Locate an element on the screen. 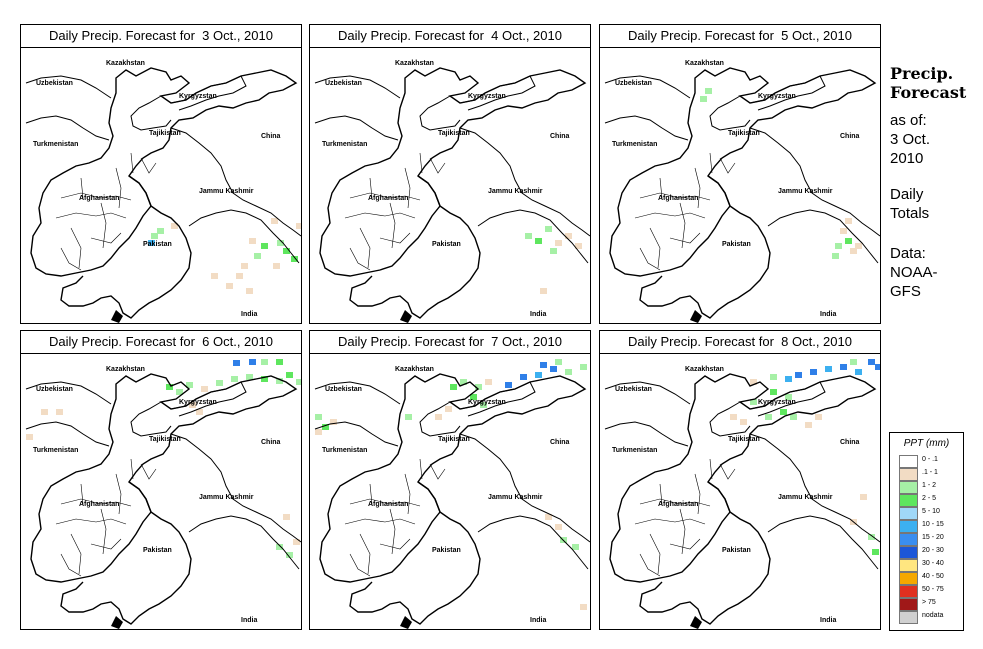 The width and height of the screenshot is (983, 649). map-label-kazakhstan: Kazakhstan is located at coordinates (414, 369).